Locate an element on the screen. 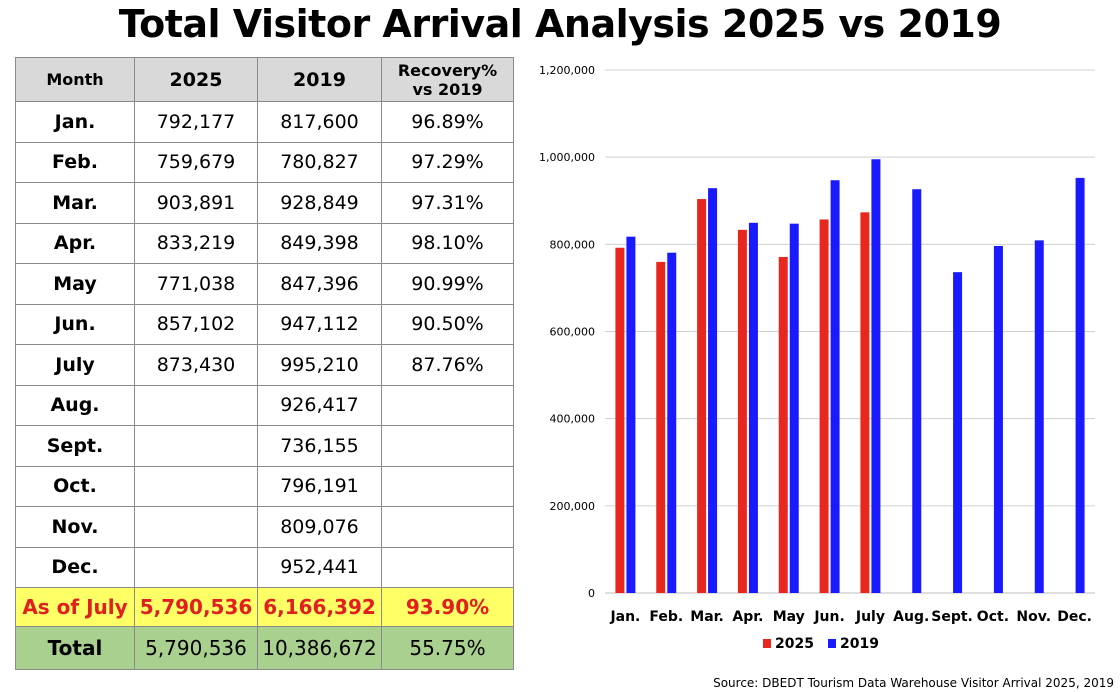 This screenshot has height=692, width=1120. bar-2019-oct is located at coordinates (998, 419).